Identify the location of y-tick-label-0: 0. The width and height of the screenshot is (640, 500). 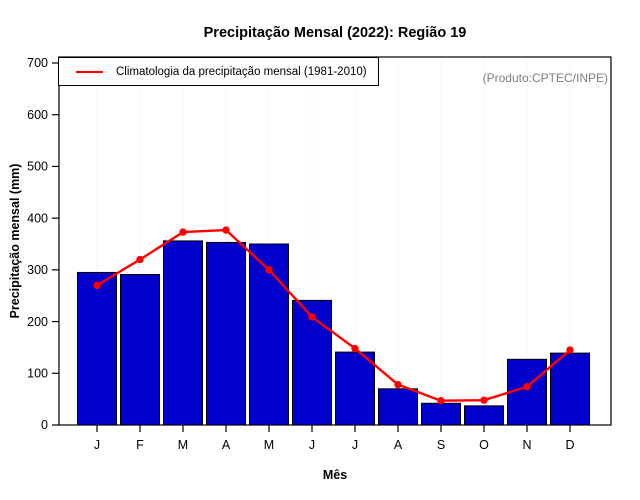
(44, 425).